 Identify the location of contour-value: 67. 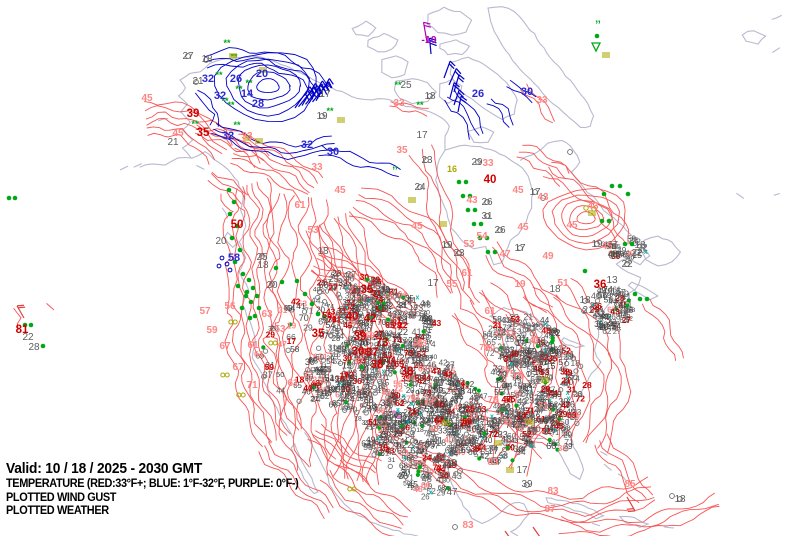
(612, 310).